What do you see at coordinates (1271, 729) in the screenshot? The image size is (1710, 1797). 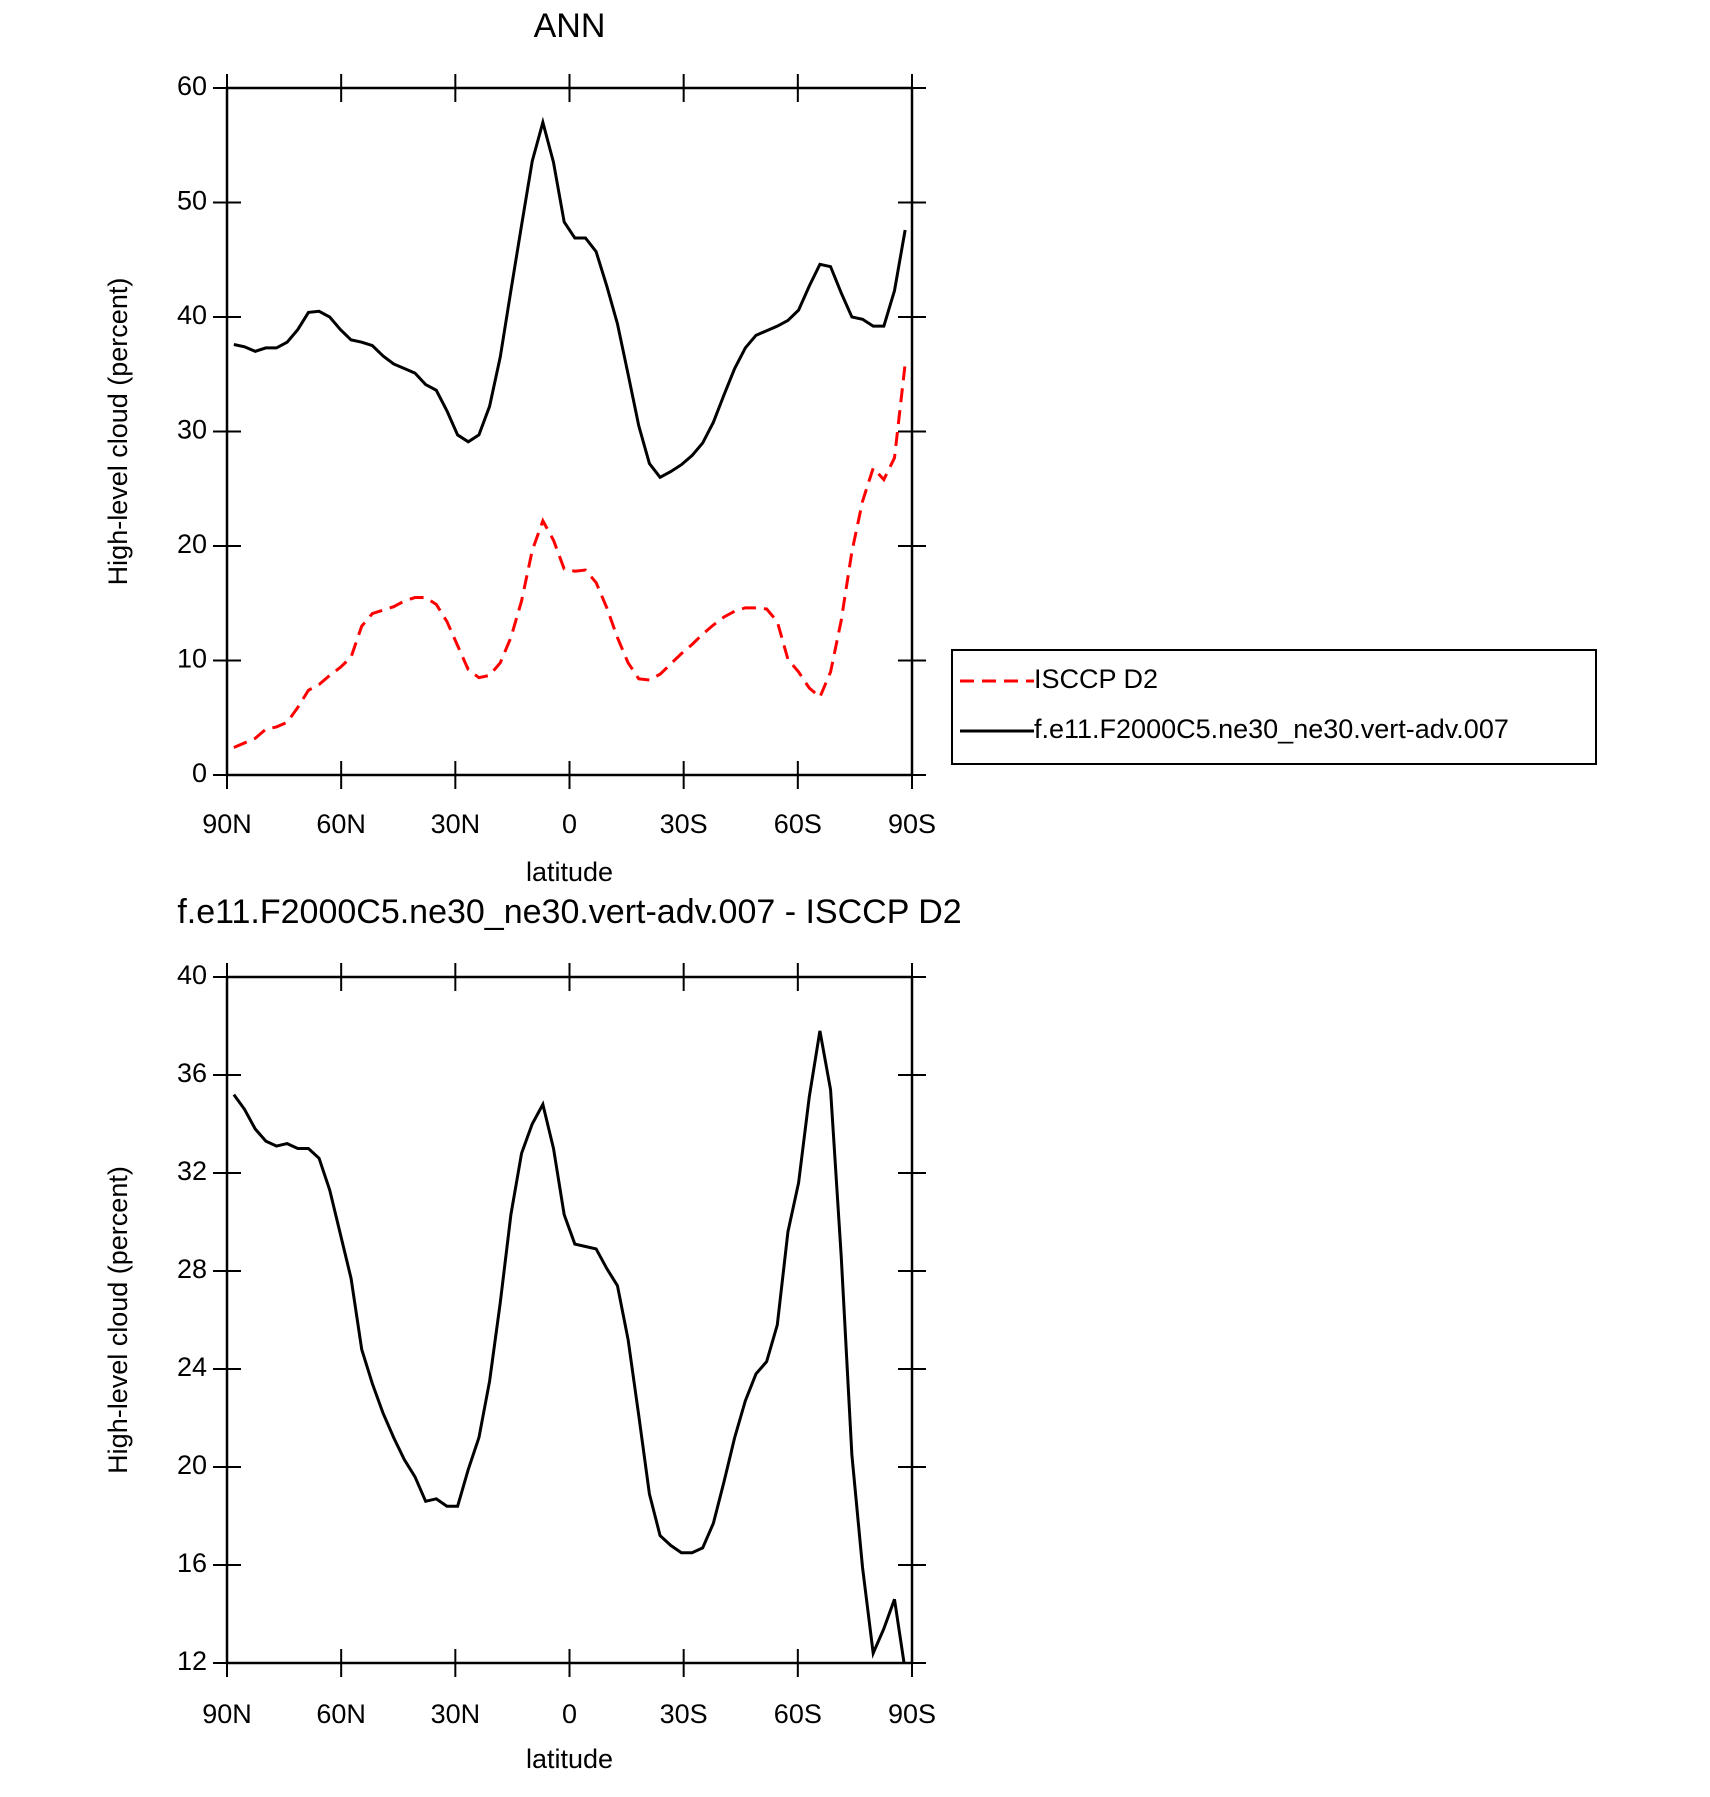 I see `legend-label: f.e11.F2000C5.ne30_ne30.vert-adv.007` at bounding box center [1271, 729].